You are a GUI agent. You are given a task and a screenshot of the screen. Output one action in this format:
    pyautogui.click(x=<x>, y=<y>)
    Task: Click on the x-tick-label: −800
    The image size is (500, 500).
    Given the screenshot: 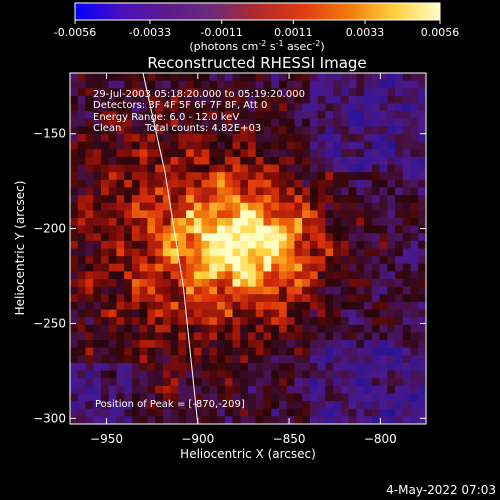 What is the action you would take?
    pyautogui.click(x=380, y=439)
    